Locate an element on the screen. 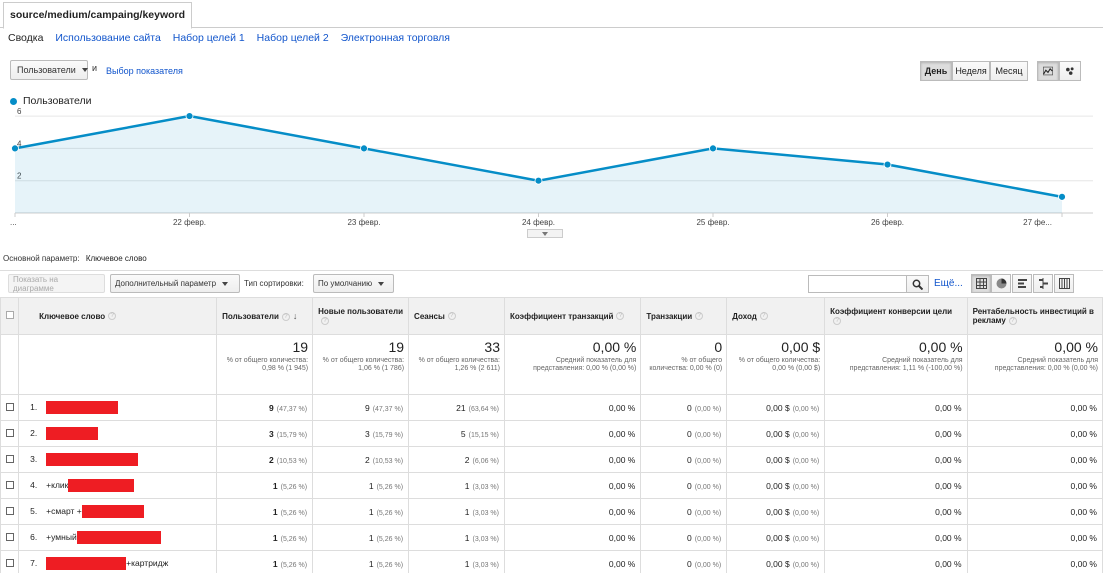 The image size is (1103, 573). metric-dropdown: Пользователи is located at coordinates (49, 70).